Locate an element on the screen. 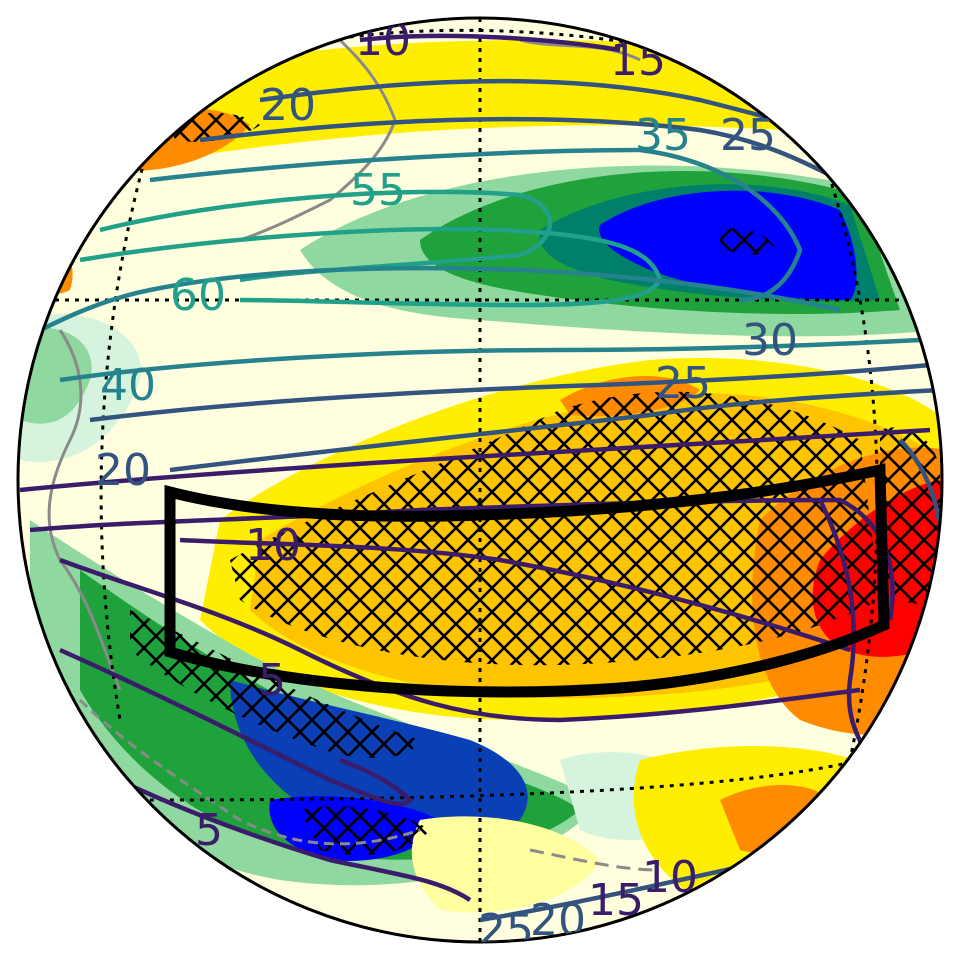 Image resolution: width=960 pixels, height=960 pixels. hatch-south-west is located at coordinates (275, 684).